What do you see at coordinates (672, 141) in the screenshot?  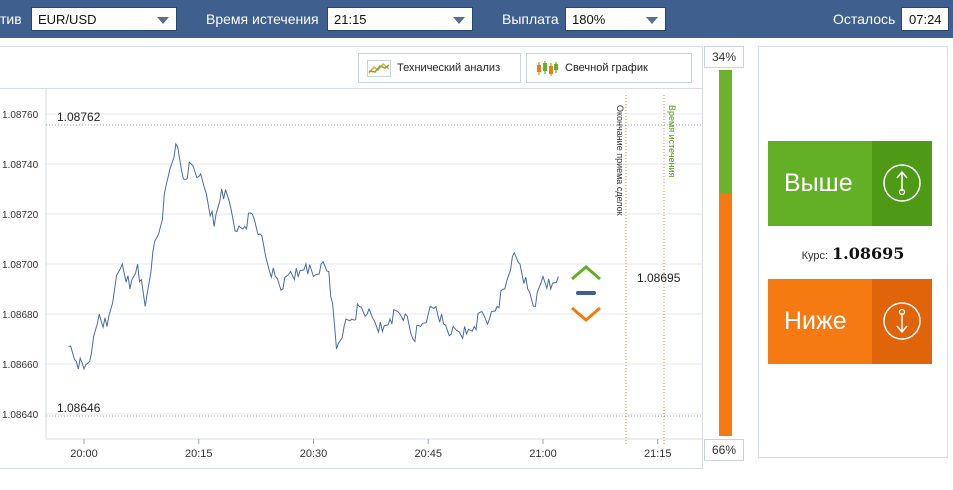 I see `expiry-label-vertical: Время истечения` at bounding box center [672, 141].